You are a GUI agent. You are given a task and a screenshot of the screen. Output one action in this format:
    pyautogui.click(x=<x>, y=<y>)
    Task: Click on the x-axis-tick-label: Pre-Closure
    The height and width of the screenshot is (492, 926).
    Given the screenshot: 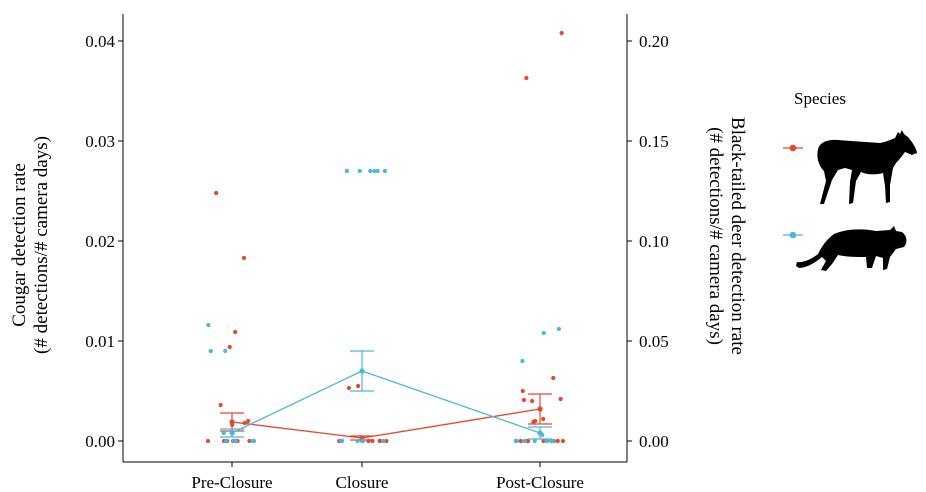 What is the action you would take?
    pyautogui.click(x=231, y=482)
    